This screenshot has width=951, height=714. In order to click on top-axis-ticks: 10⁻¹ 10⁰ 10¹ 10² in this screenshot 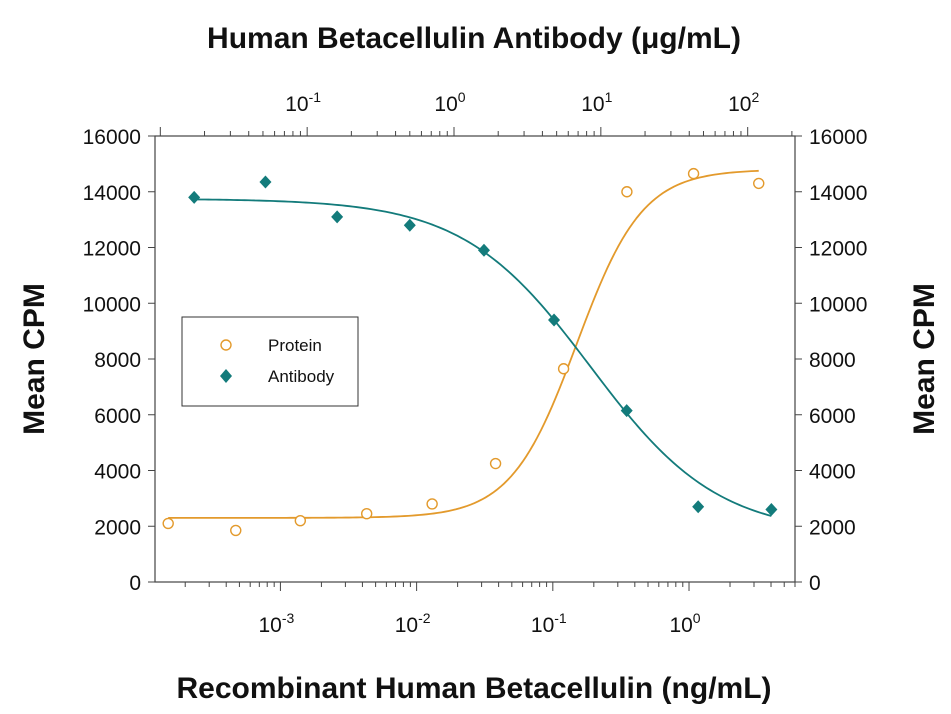, I will do `click(476, 112)`.